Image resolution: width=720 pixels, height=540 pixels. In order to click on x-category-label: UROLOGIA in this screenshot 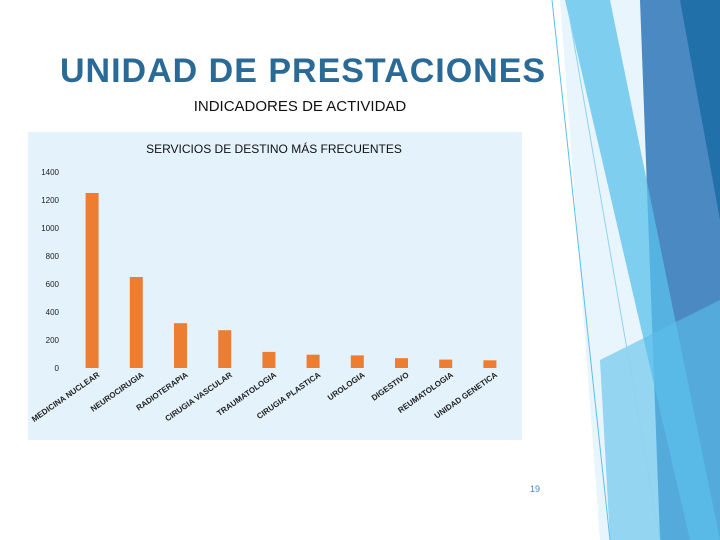, I will do `click(346, 386)`.